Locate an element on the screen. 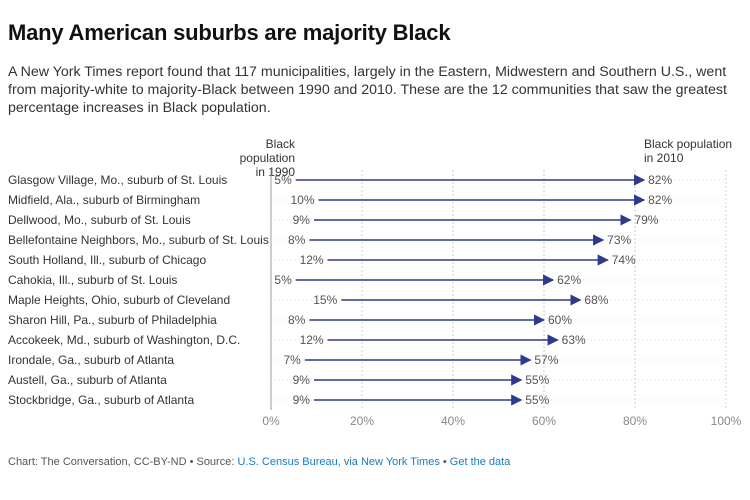 The width and height of the screenshot is (750, 500). x-tick-label: 60% is located at coordinates (544, 421).